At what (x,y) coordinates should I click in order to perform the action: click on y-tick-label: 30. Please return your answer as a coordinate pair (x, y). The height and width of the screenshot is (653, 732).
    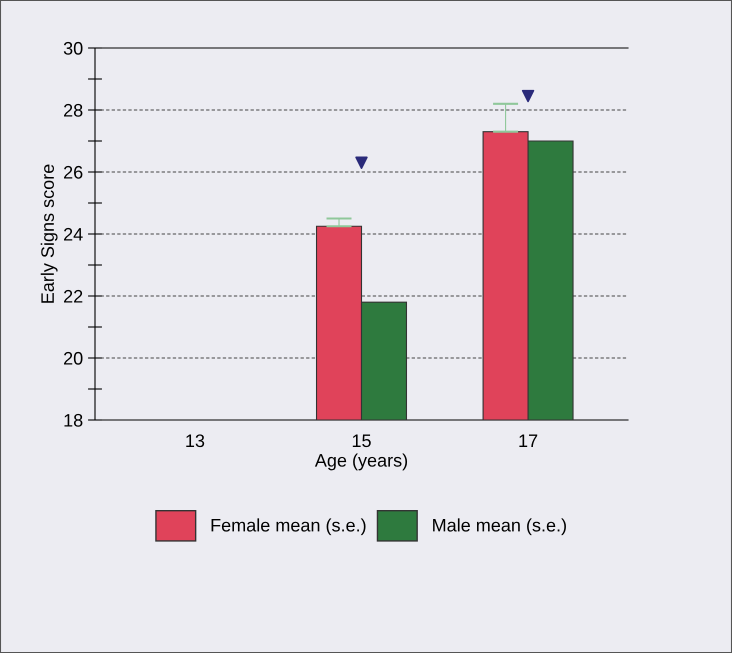
    Looking at the image, I should click on (73, 48).